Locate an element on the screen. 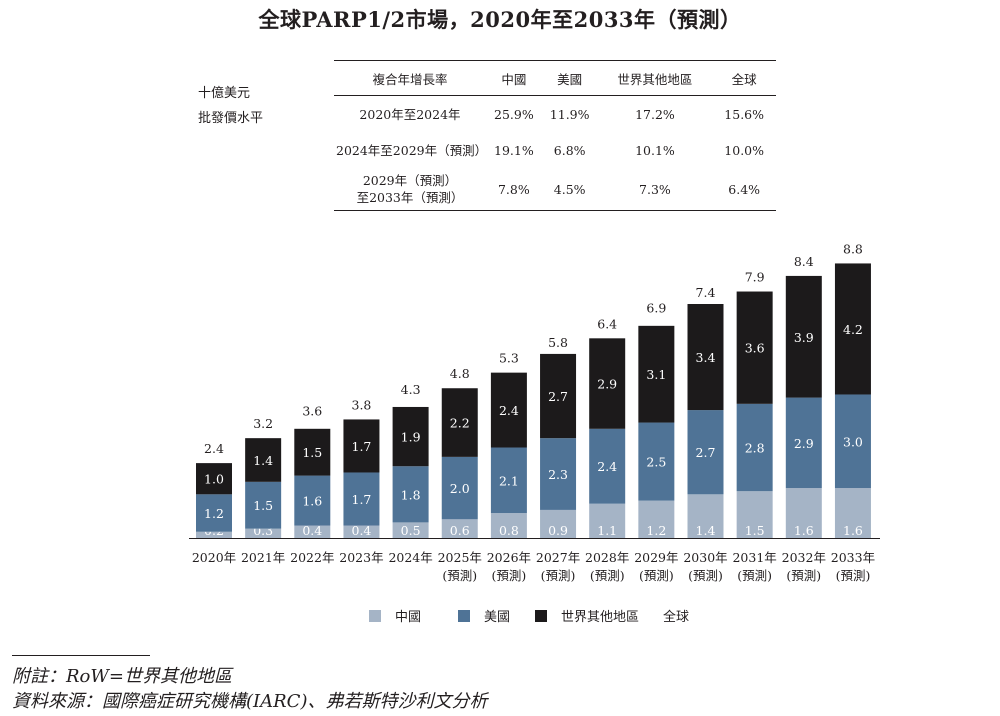 Image resolution: width=1000 pixels, height=716 pixels. legend-item-china: 中國 is located at coordinates (395, 615).